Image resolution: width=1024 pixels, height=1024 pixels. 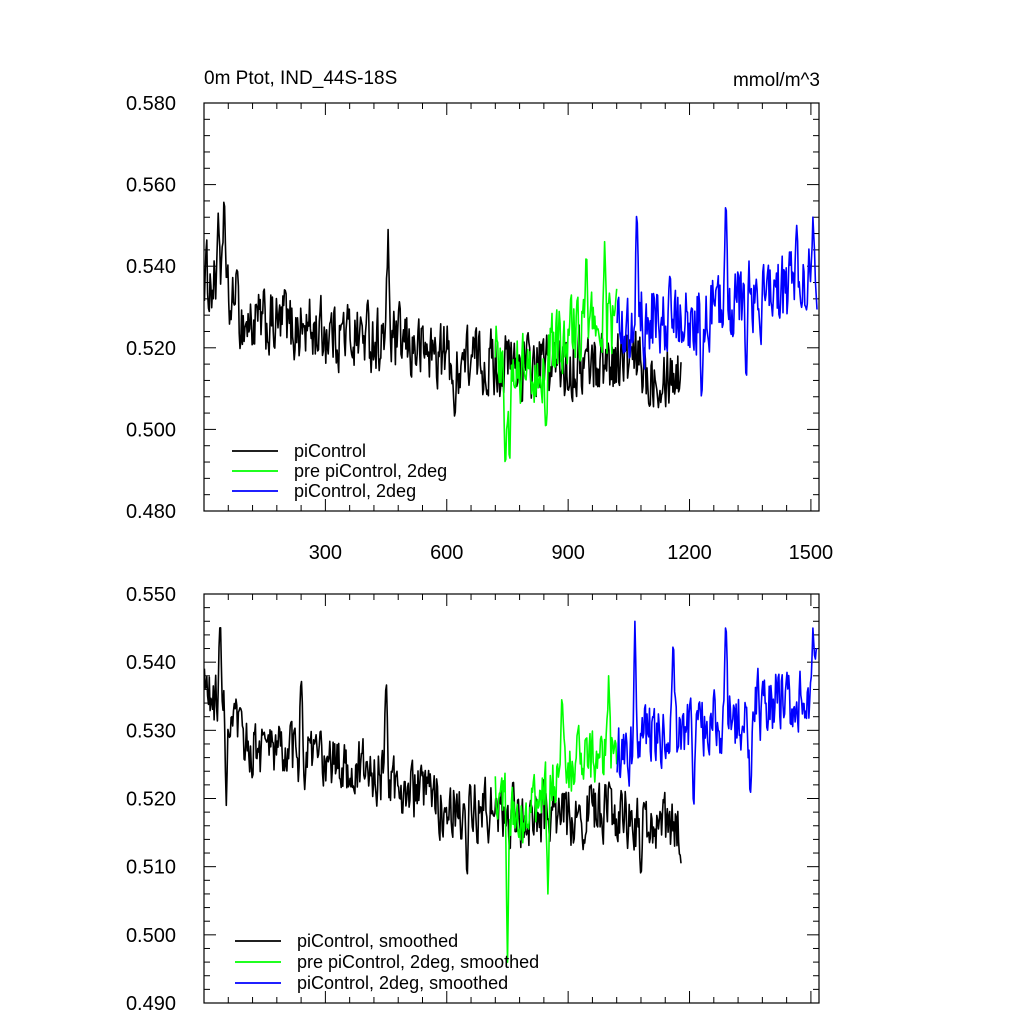 What do you see at coordinates (151, 186) in the screenshot?
I see `y-tick-label: 0.560` at bounding box center [151, 186].